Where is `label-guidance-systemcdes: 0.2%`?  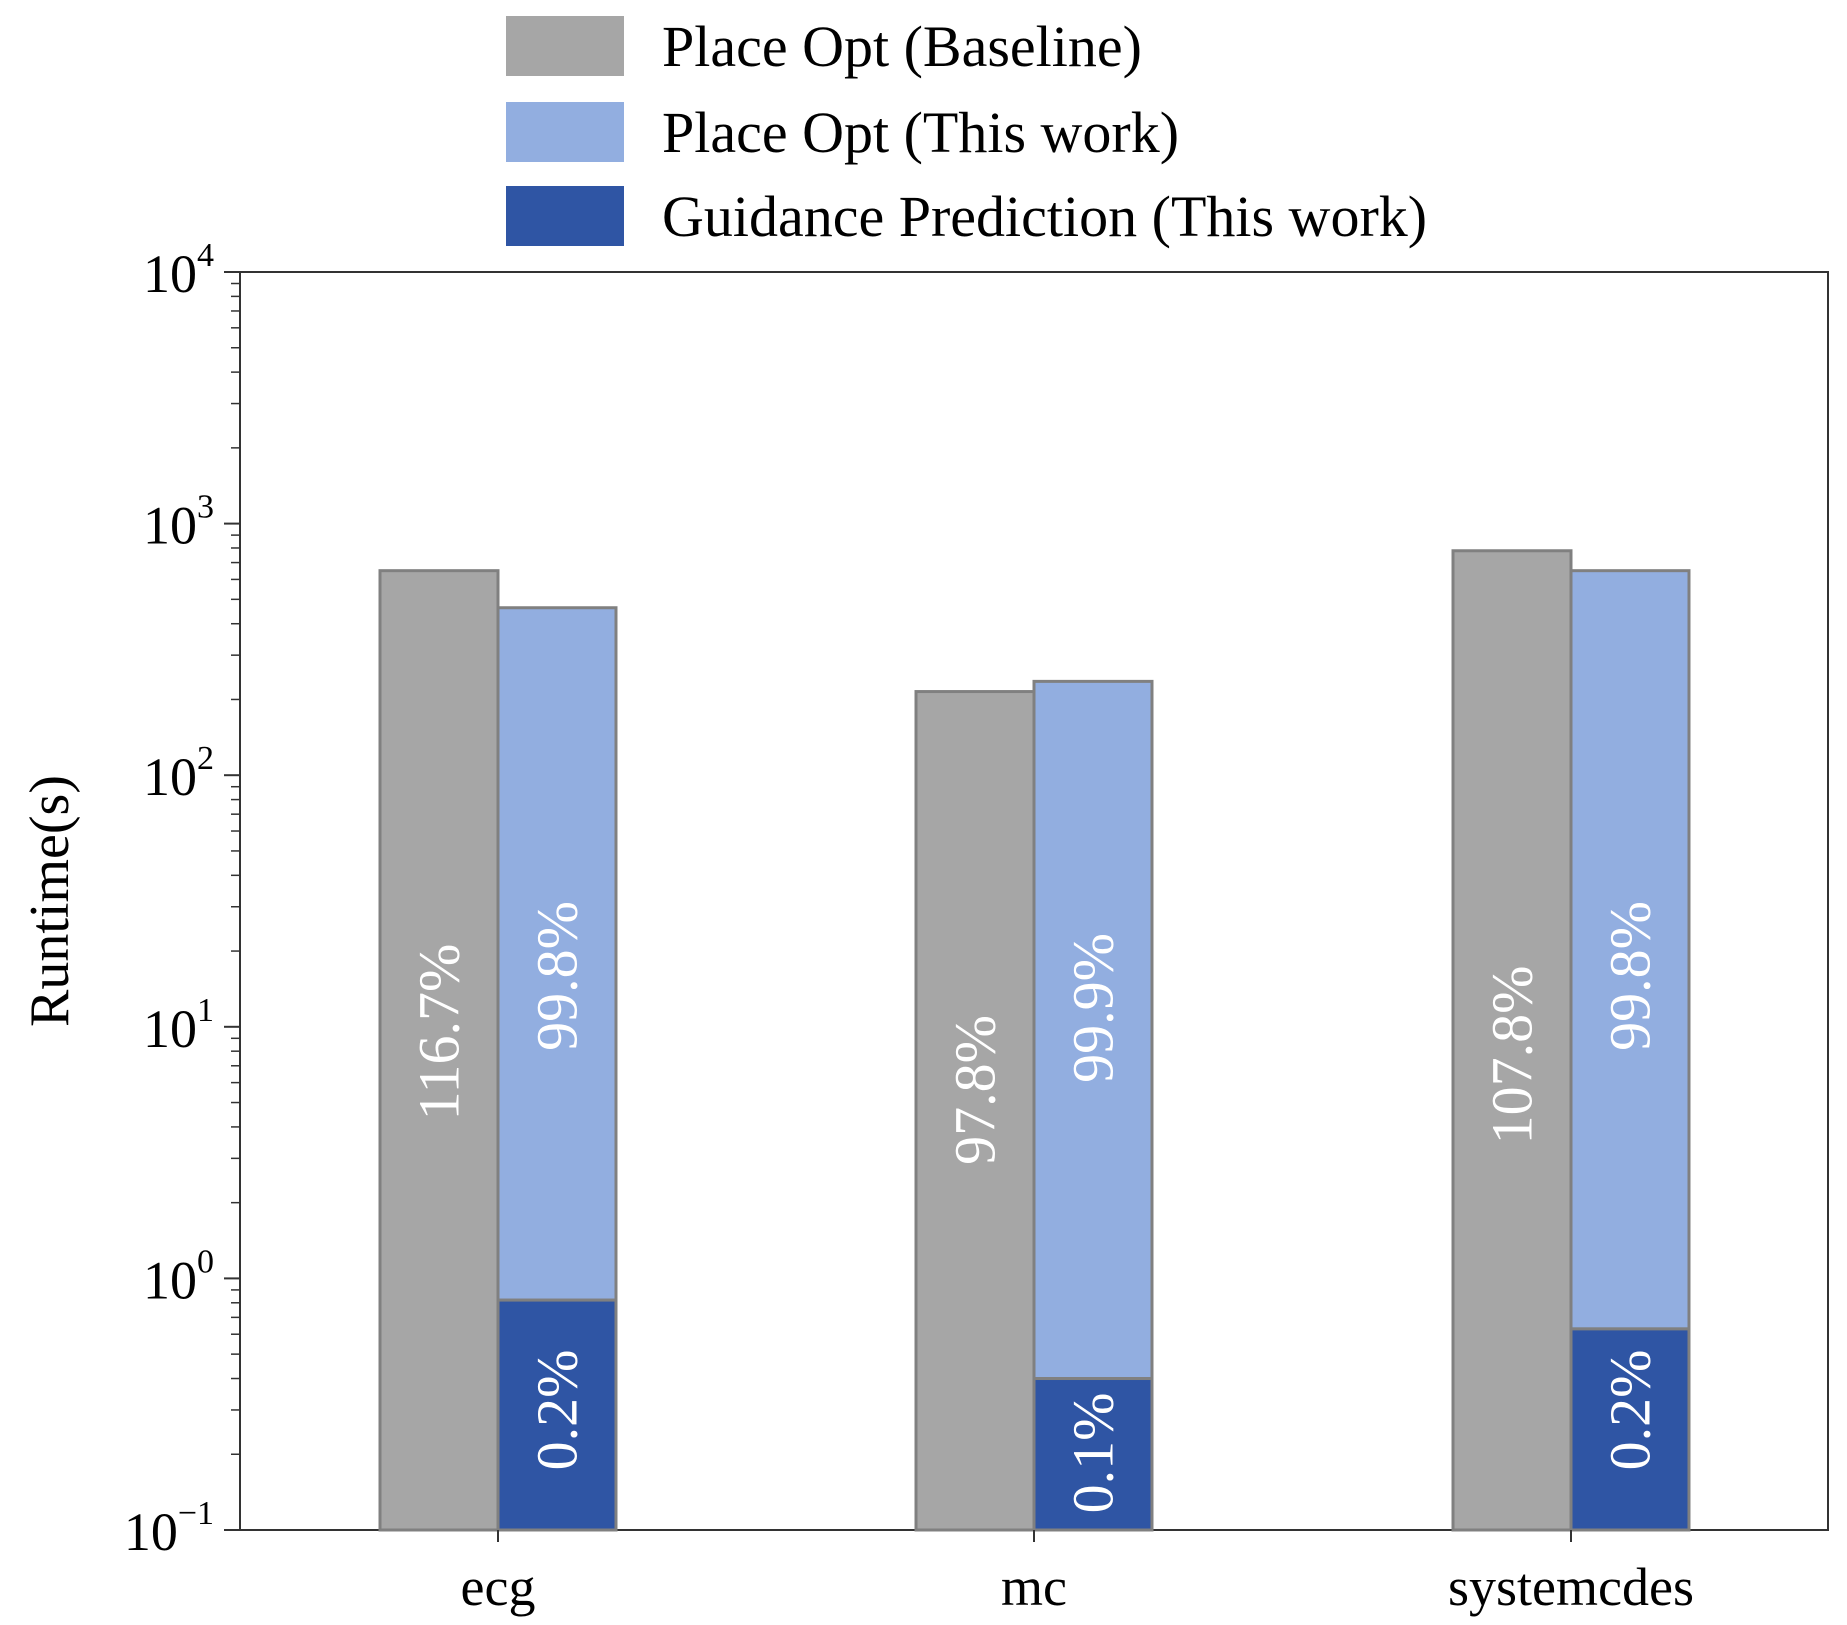 label-guidance-systemcdes: 0.2% is located at coordinates (1630, 1410).